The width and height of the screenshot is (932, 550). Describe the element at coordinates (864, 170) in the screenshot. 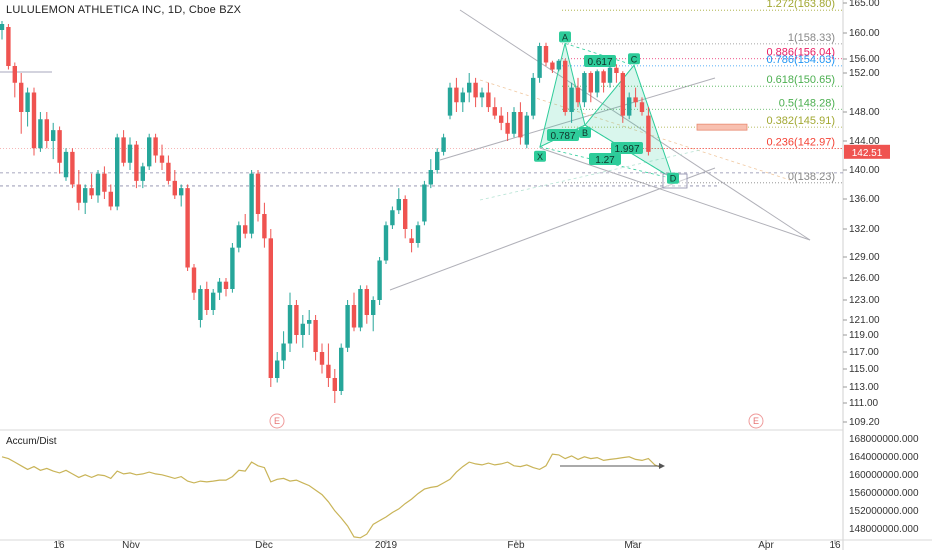

I see `y-tick-label: 140.00` at that location.